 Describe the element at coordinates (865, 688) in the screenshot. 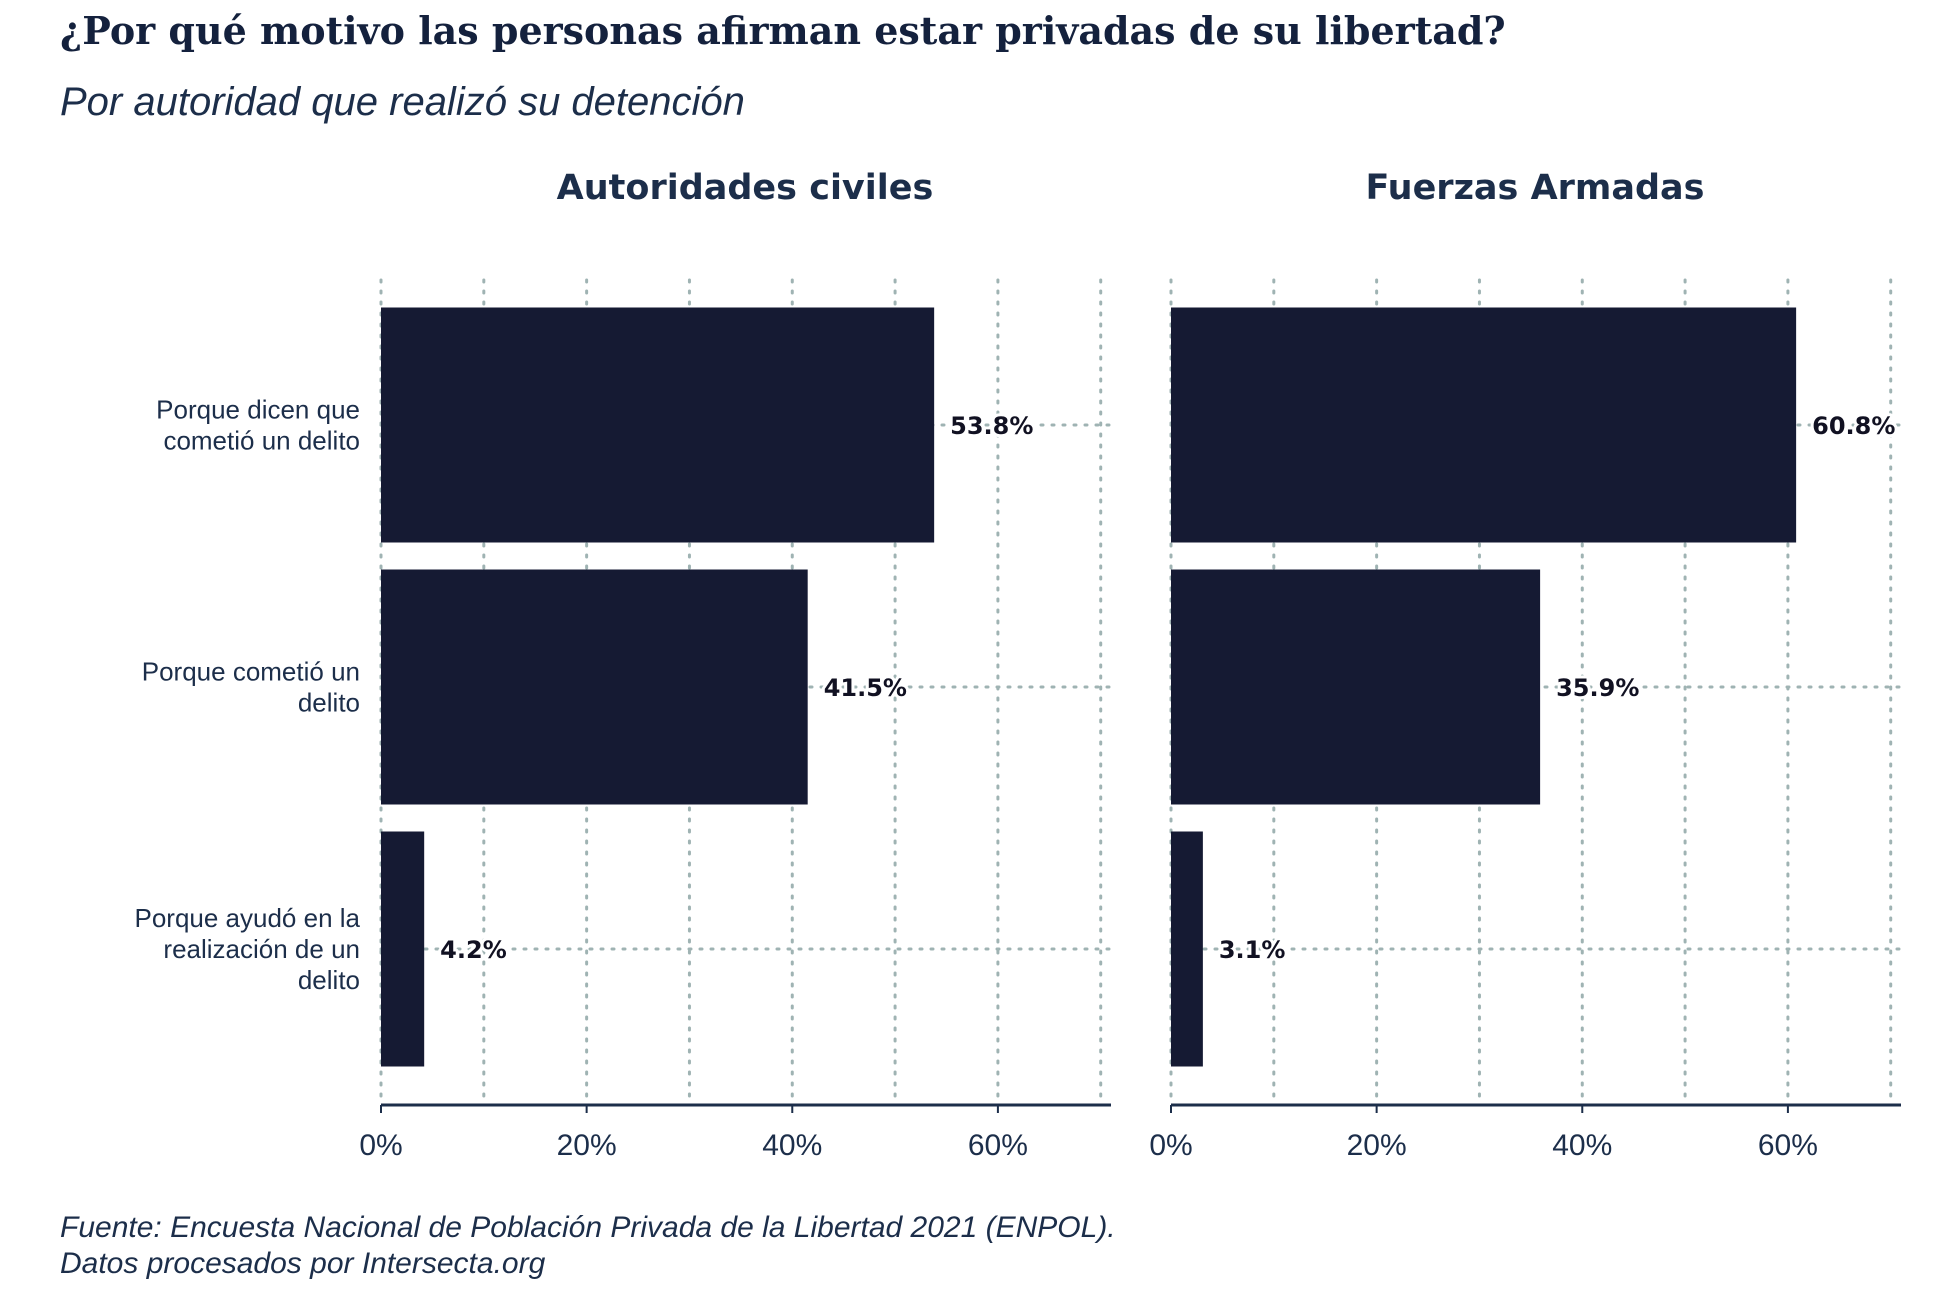

I see `data-label: 41.5%` at that location.